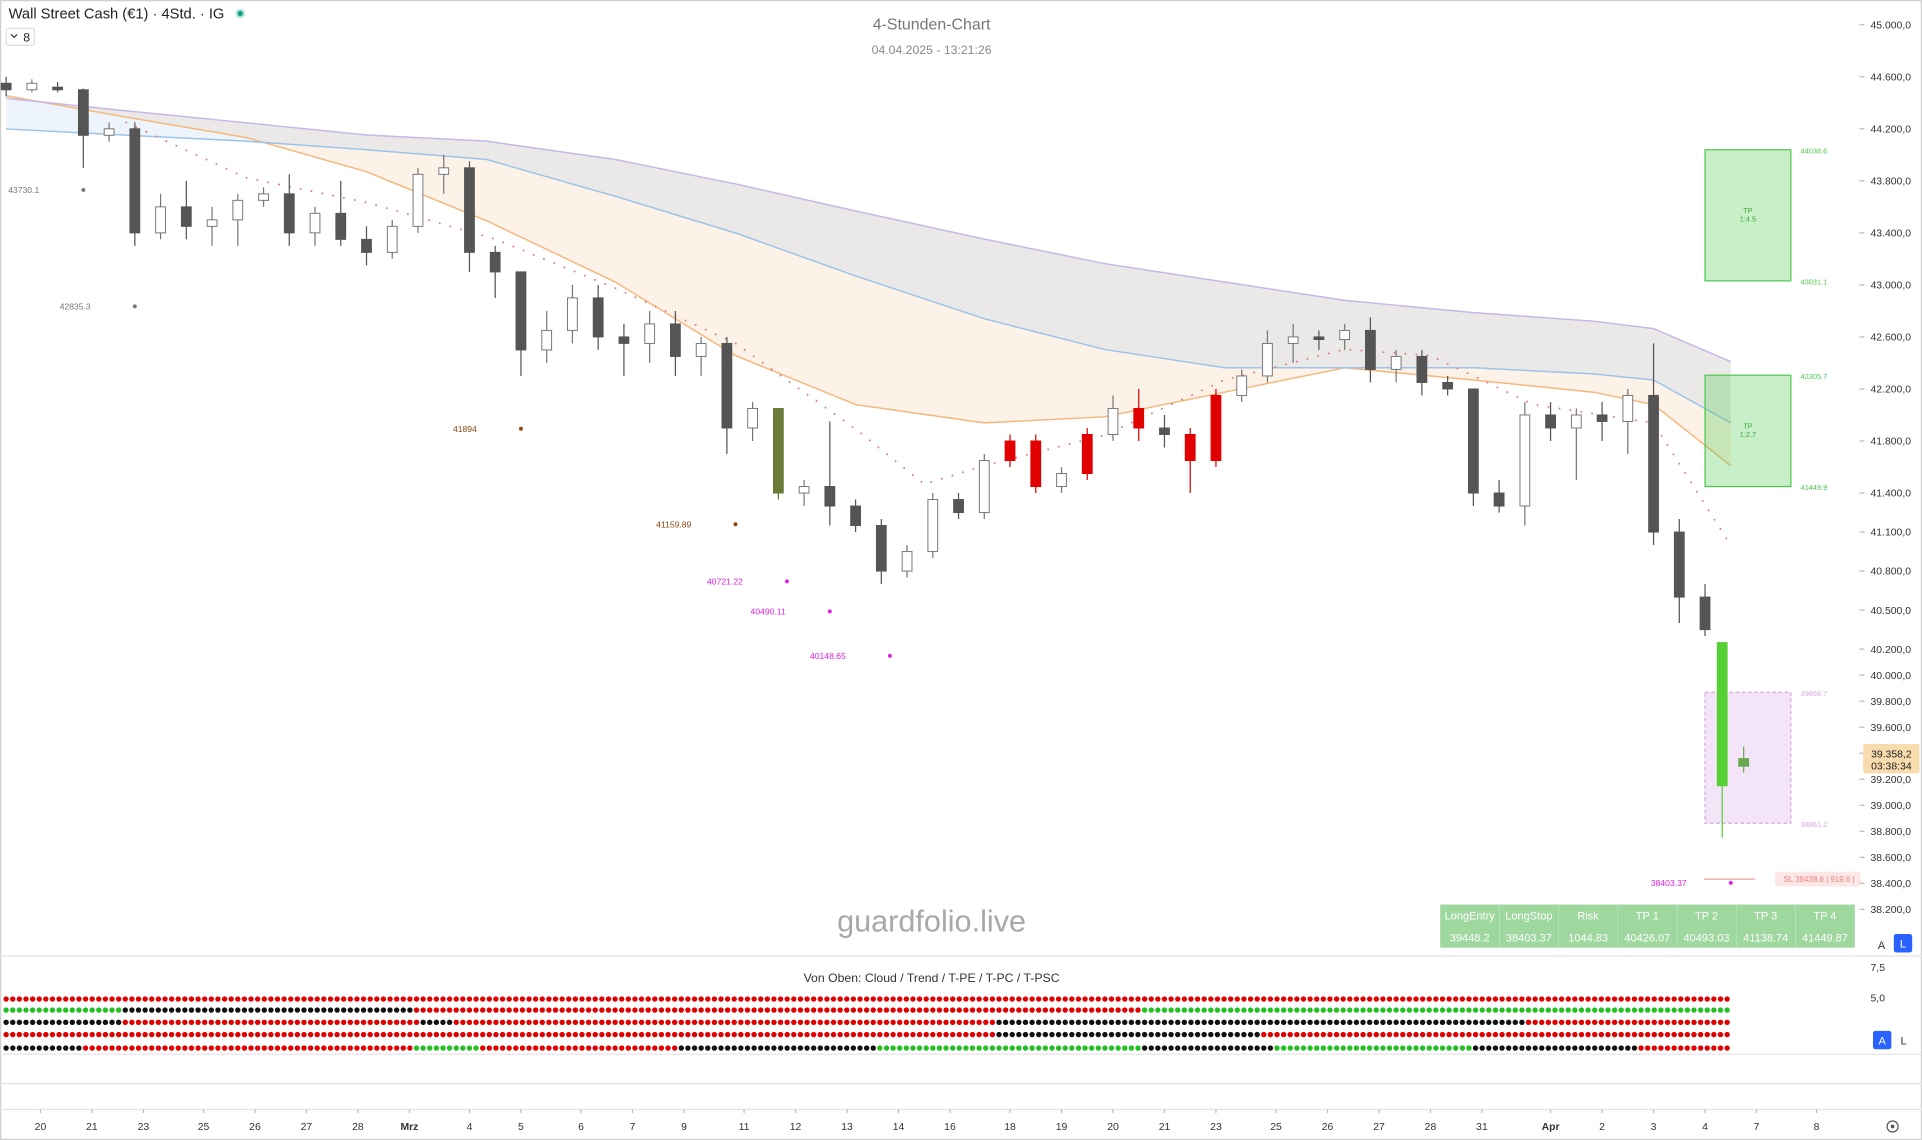  I want to click on box-top-label: 42305.7, so click(1814, 376).